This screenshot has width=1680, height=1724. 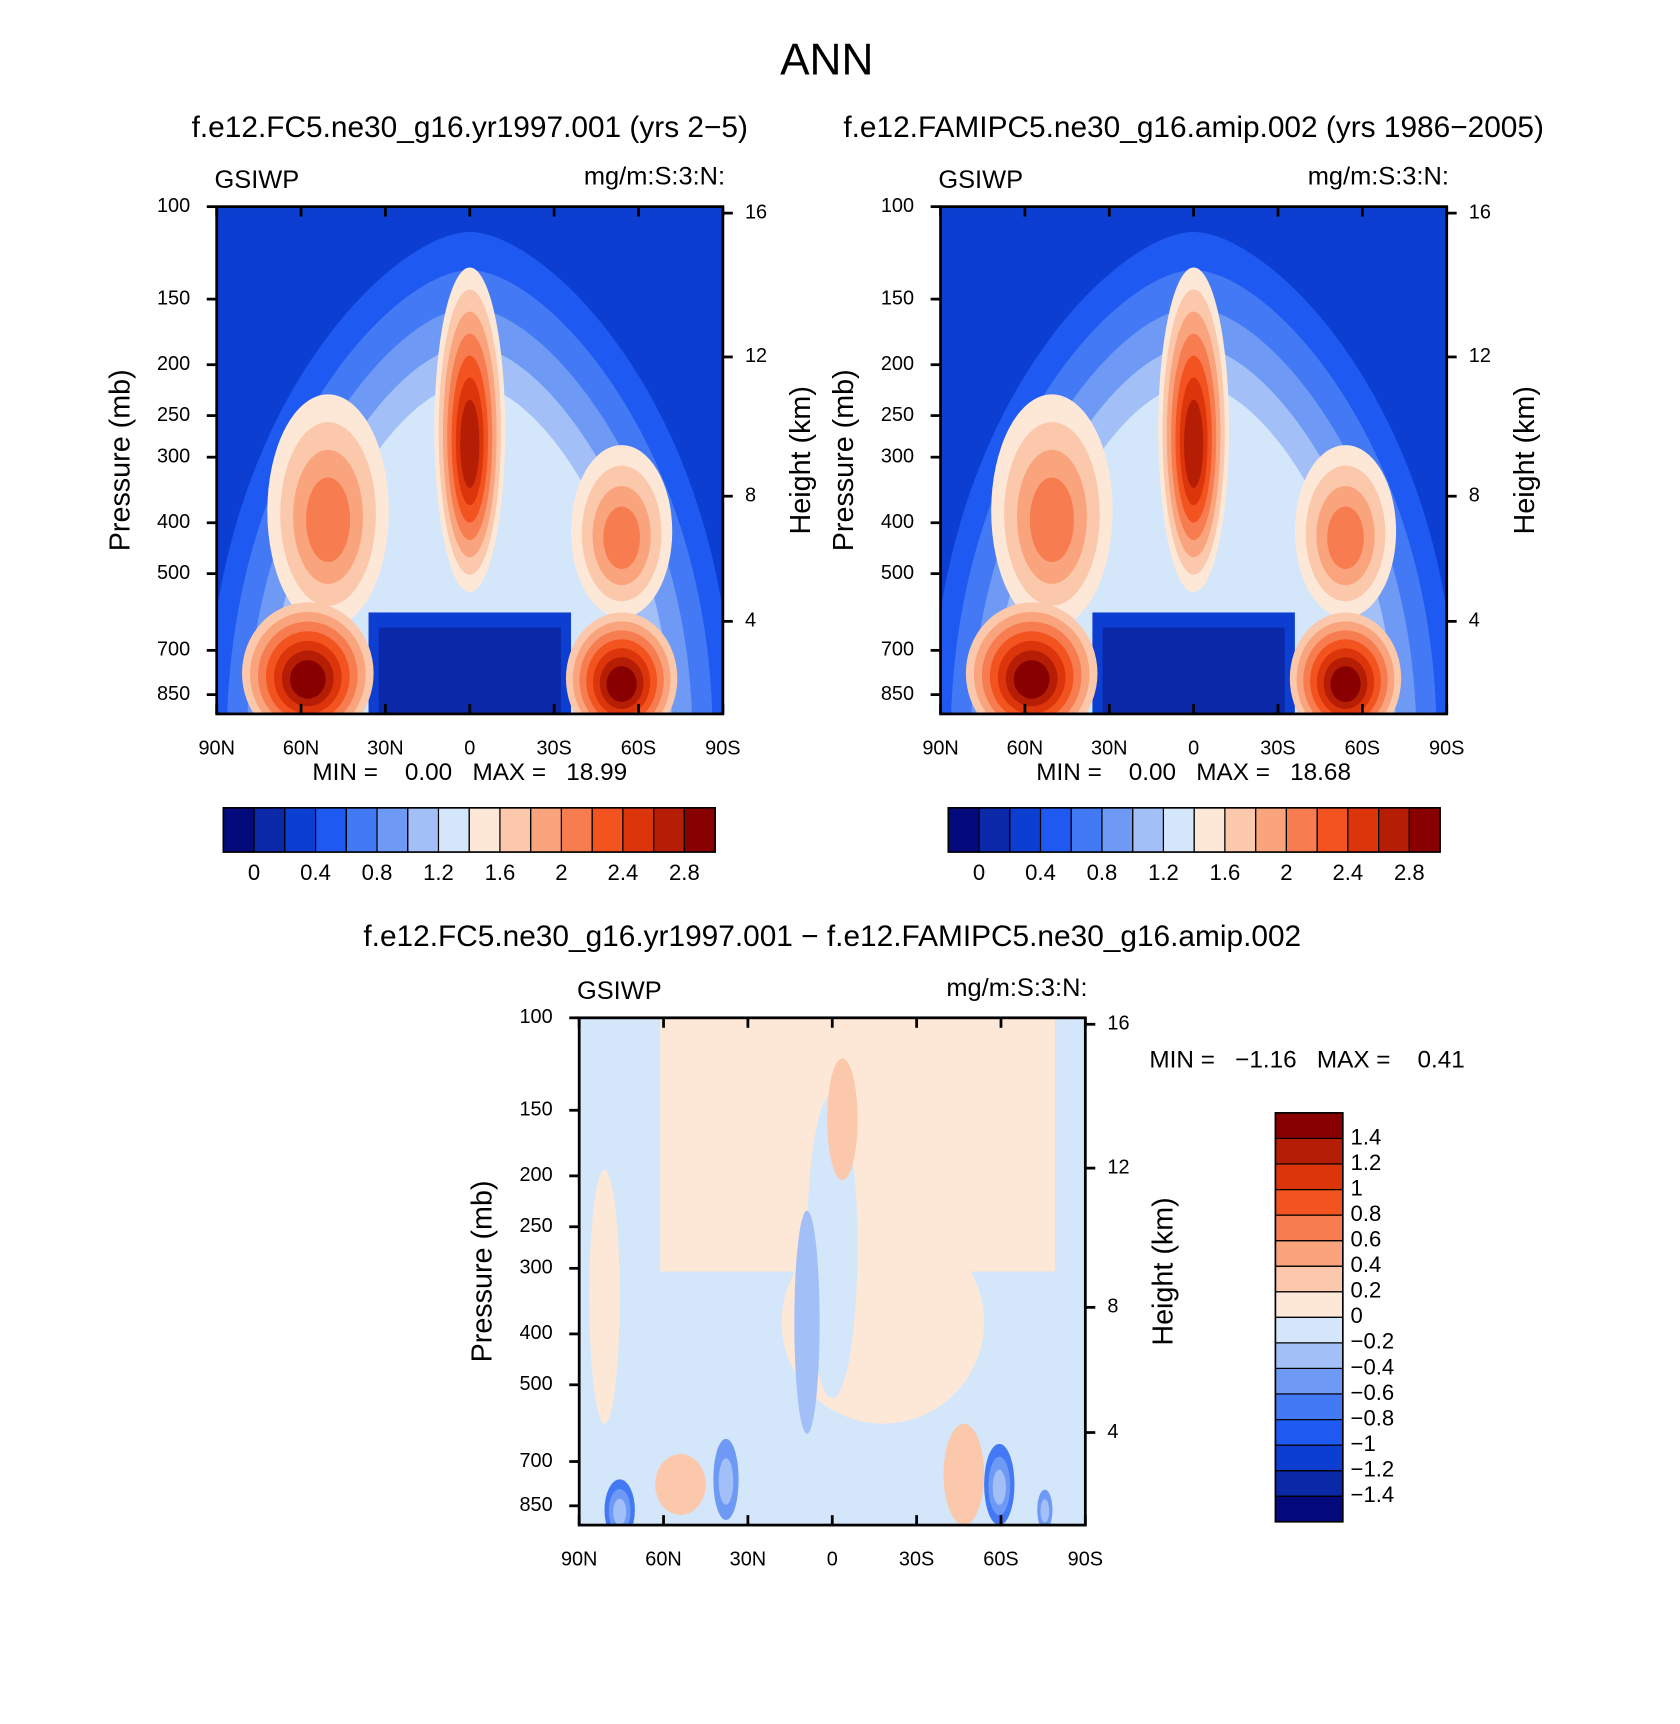 What do you see at coordinates (940, 749) in the screenshot?
I see `x-tick-label: 90N` at bounding box center [940, 749].